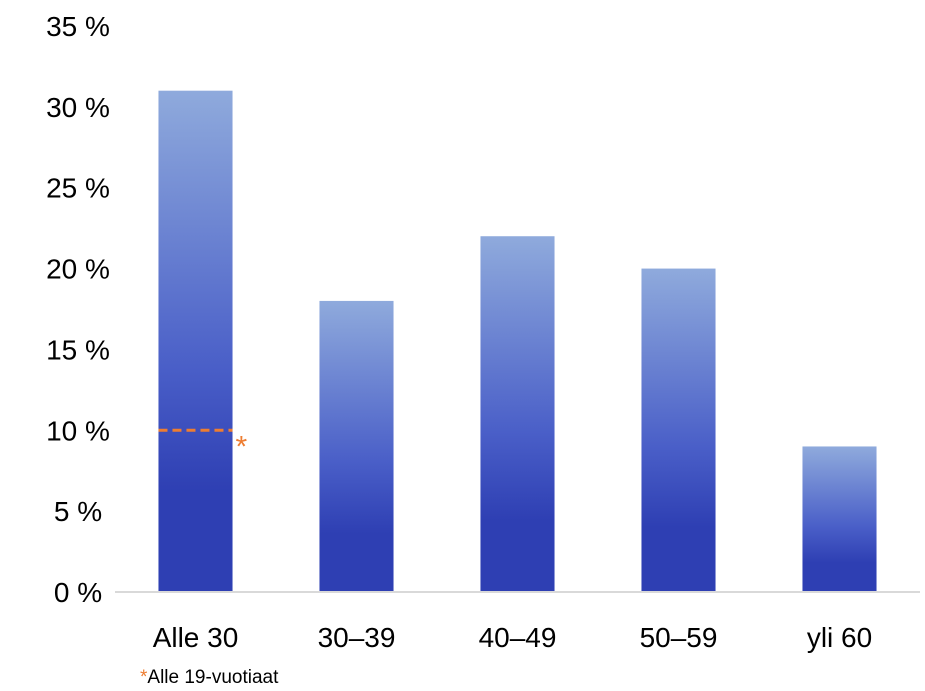 Image resolution: width=925 pixels, height=691 pixels. What do you see at coordinates (78, 592) in the screenshot?
I see `y-tick-label: 0 %` at bounding box center [78, 592].